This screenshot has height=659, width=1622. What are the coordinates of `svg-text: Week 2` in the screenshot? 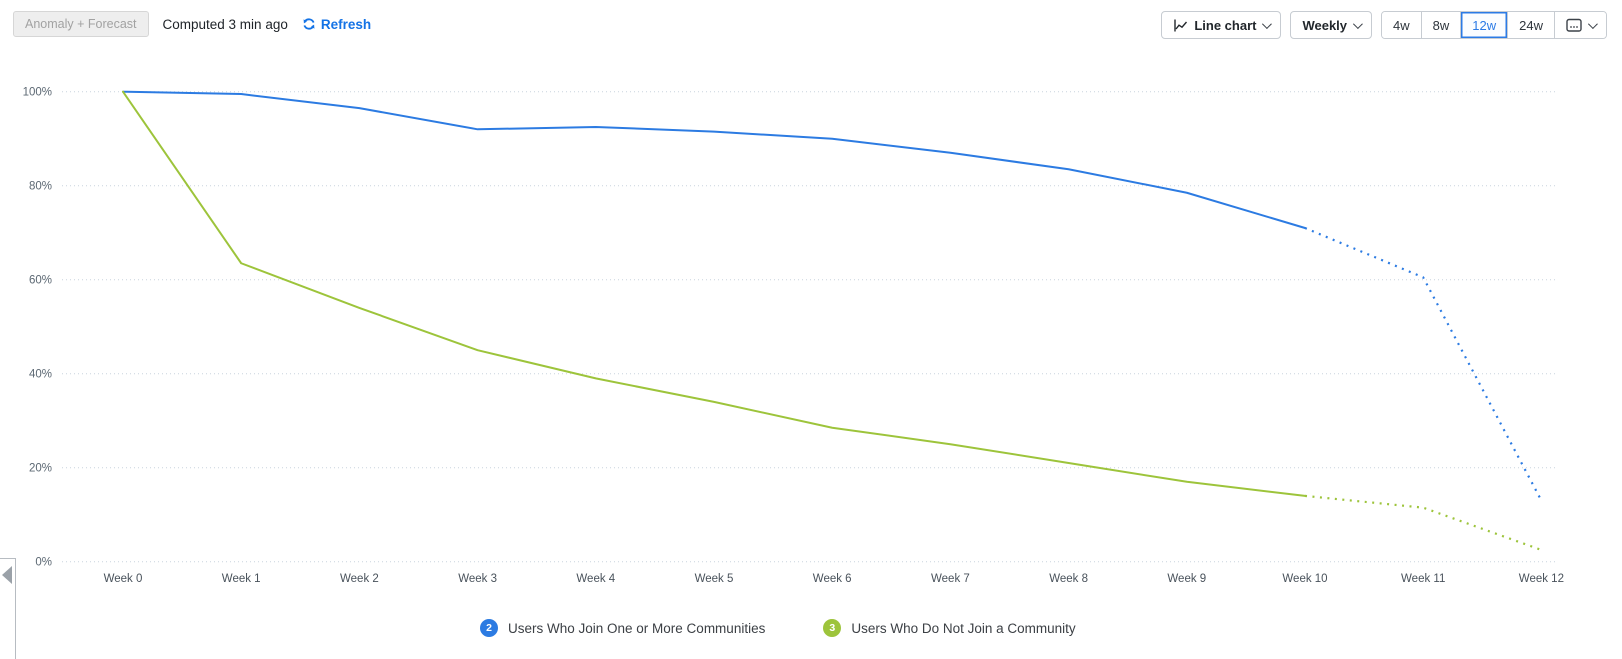 It's located at (359, 579).